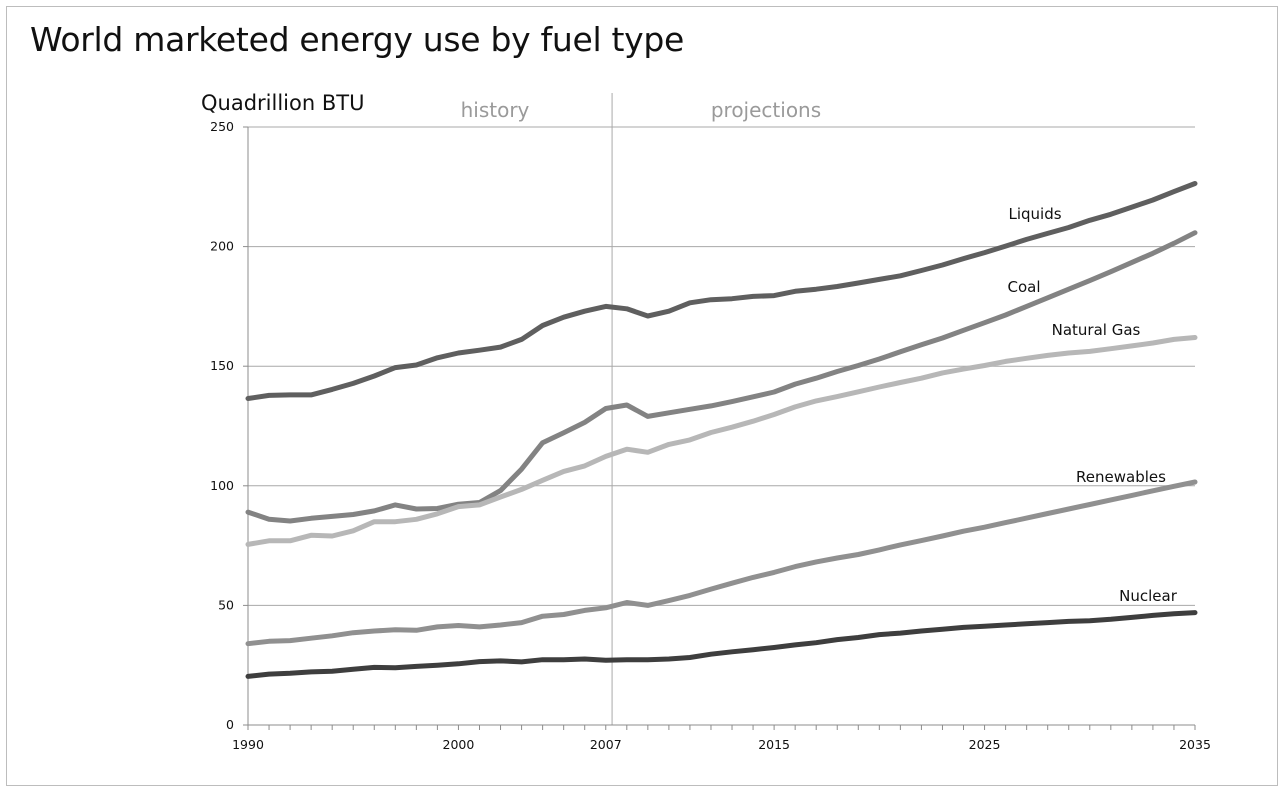 The height and width of the screenshot is (786, 1286). What do you see at coordinates (222, 365) in the screenshot?
I see `y-tick-label-150: 150` at bounding box center [222, 365].